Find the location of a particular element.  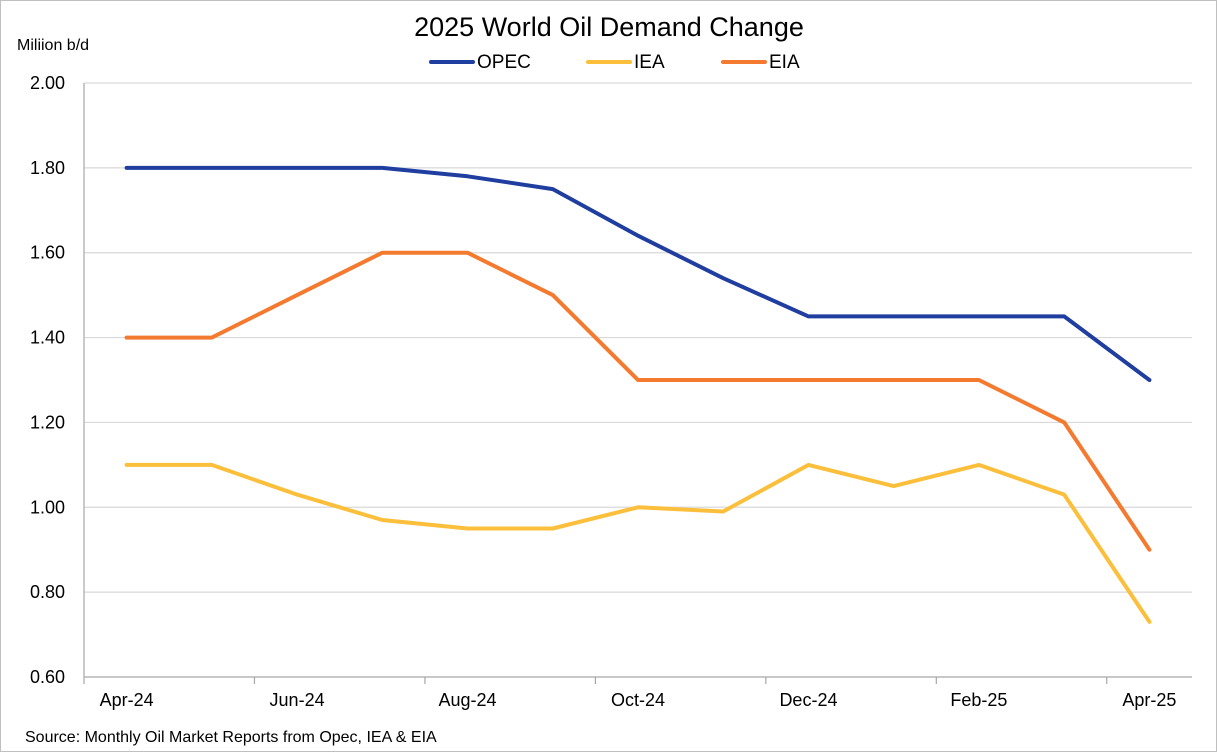

legend-label-opec: OPEC is located at coordinates (504, 62).